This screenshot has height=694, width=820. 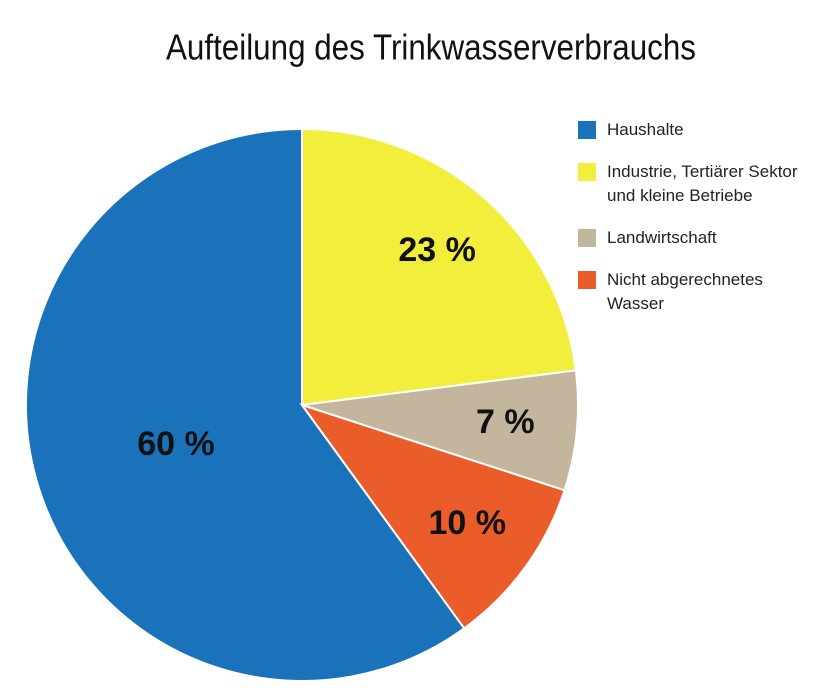 I want to click on value-label: 10 %, so click(x=467, y=523).